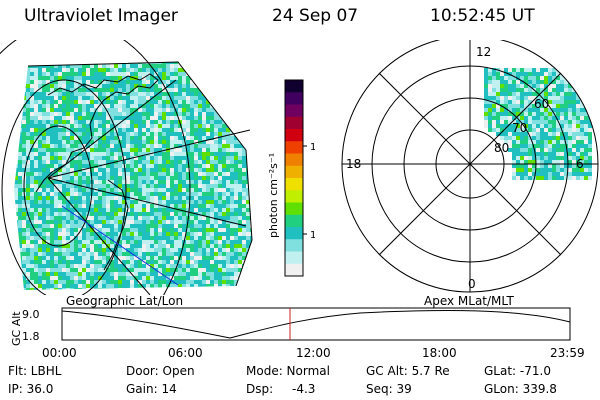 The image size is (600, 400). Describe the element at coordinates (160, 371) in the screenshot. I see `door-status: Door: Open` at that location.